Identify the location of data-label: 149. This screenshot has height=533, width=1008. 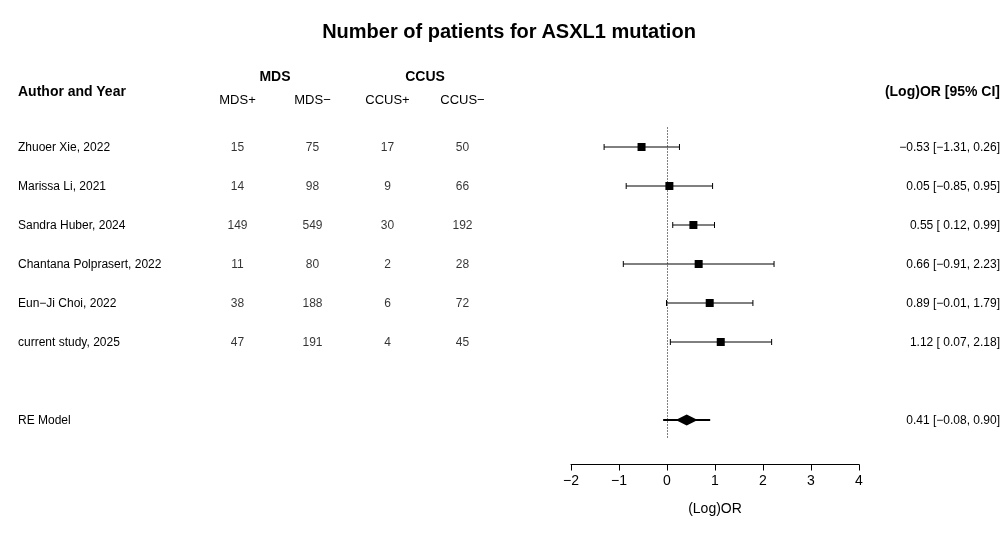
(237, 225).